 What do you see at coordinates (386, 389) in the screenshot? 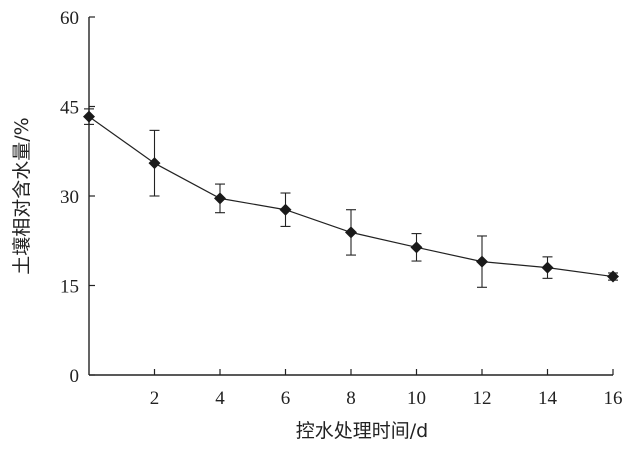
I see `x-ticks: 2 4 6 8 10 12 14 16` at bounding box center [386, 389].